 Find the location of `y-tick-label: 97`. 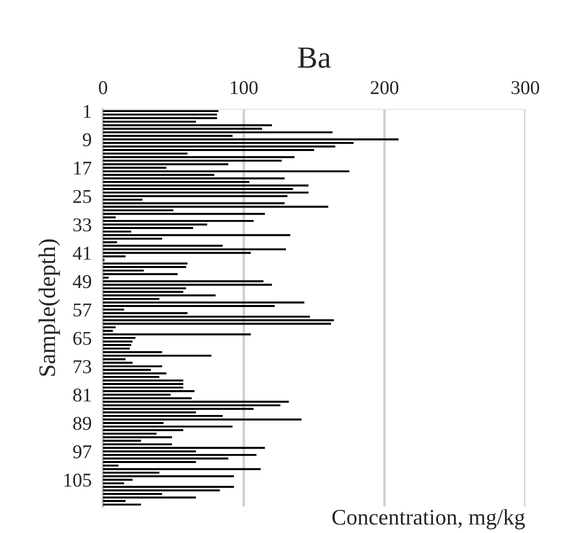

y-tick-label: 97 is located at coordinates (82, 451).